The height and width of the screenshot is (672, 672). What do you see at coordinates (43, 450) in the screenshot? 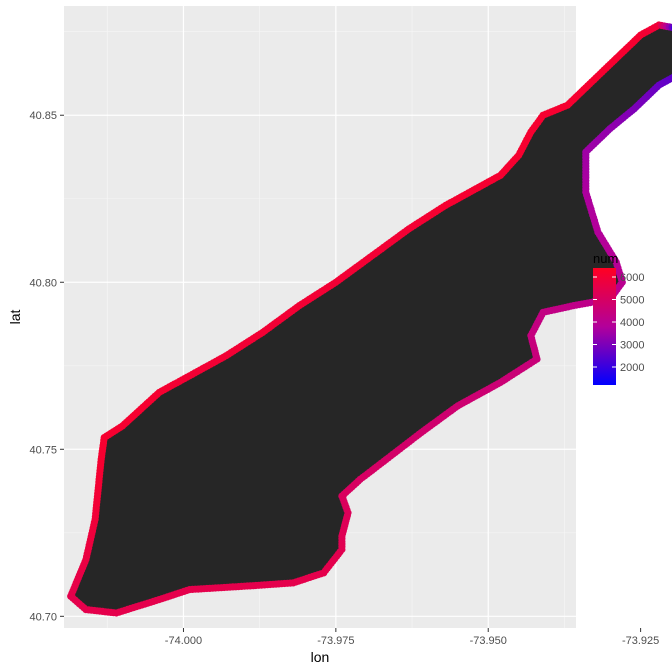
I see `y-tick-label: 40.75` at bounding box center [43, 450].